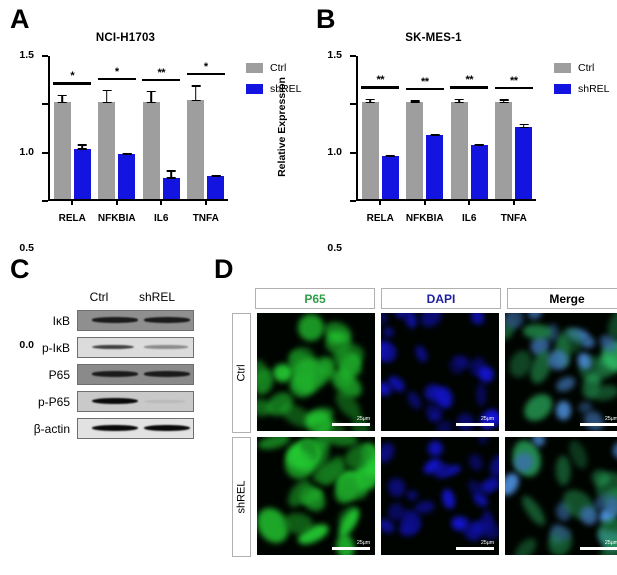 The height and width of the screenshot is (575, 617). Describe the element at coordinates (59, 374) in the screenshot. I see `blot-row-label-2: P65` at that location.